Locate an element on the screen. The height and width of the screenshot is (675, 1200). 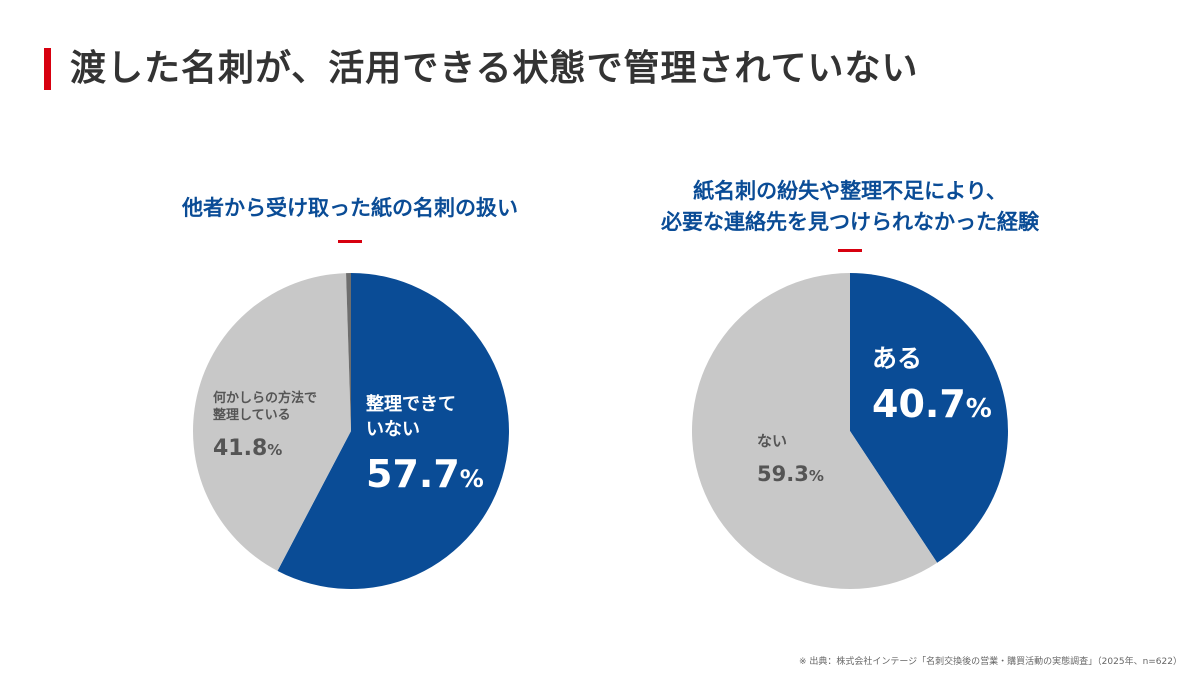
chart2-title-line-2: 必要な連絡先を見つけられなかった経験 is located at coordinates (850, 222).